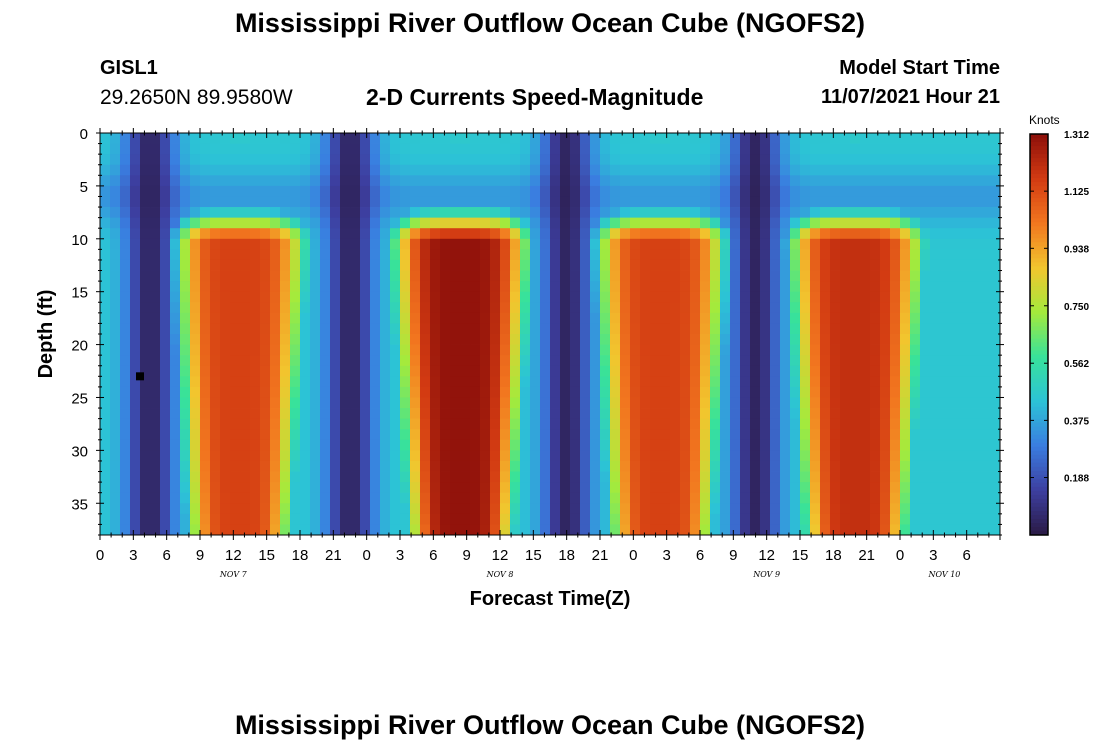 The width and height of the screenshot is (1100, 750). I want to click on x-tick-label: 6, so click(433, 555).